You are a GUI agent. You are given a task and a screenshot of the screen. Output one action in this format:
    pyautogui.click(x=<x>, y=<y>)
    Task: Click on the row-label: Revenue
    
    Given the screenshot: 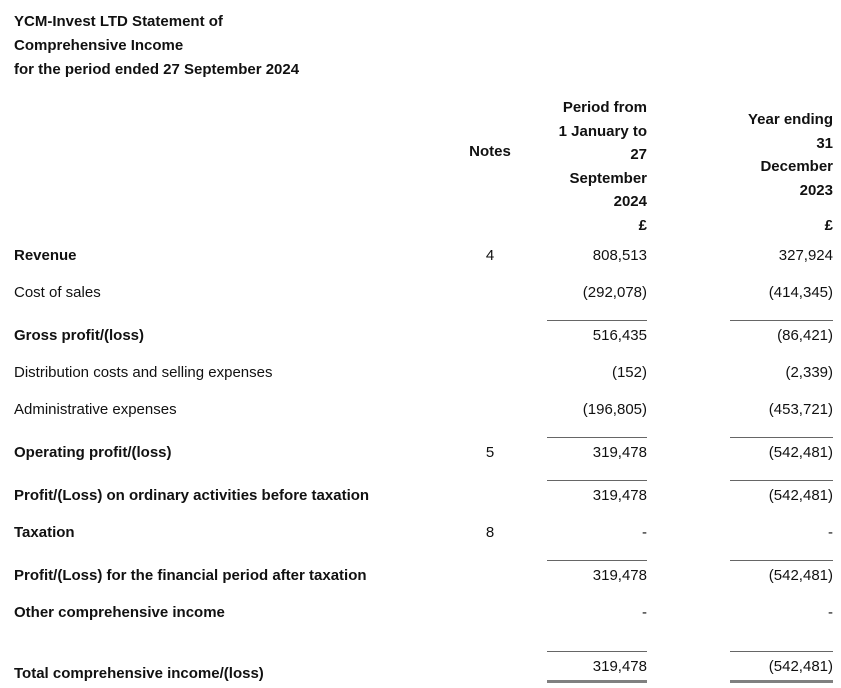 What is the action you would take?
    pyautogui.click(x=45, y=255)
    